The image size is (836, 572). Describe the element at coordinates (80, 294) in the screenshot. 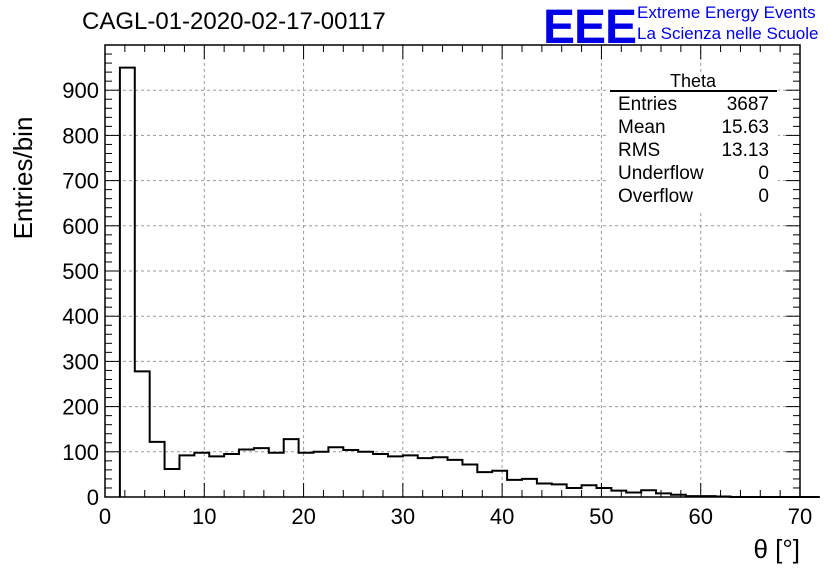

I see `y-tick-labels: 0 100 200 300 400 500 600 700 800 900` at that location.